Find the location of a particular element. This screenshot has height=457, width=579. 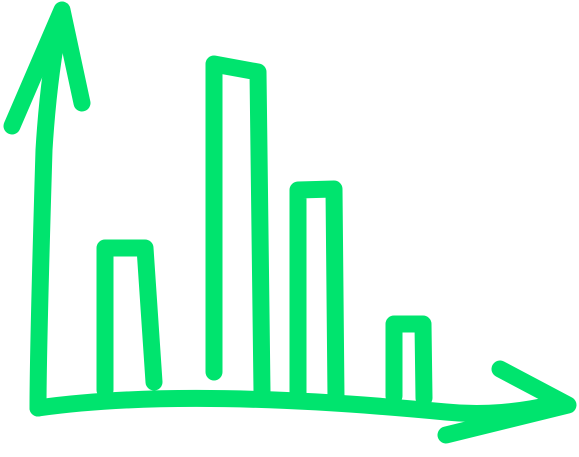

right-arrow-icon is located at coordinates (507, 402).